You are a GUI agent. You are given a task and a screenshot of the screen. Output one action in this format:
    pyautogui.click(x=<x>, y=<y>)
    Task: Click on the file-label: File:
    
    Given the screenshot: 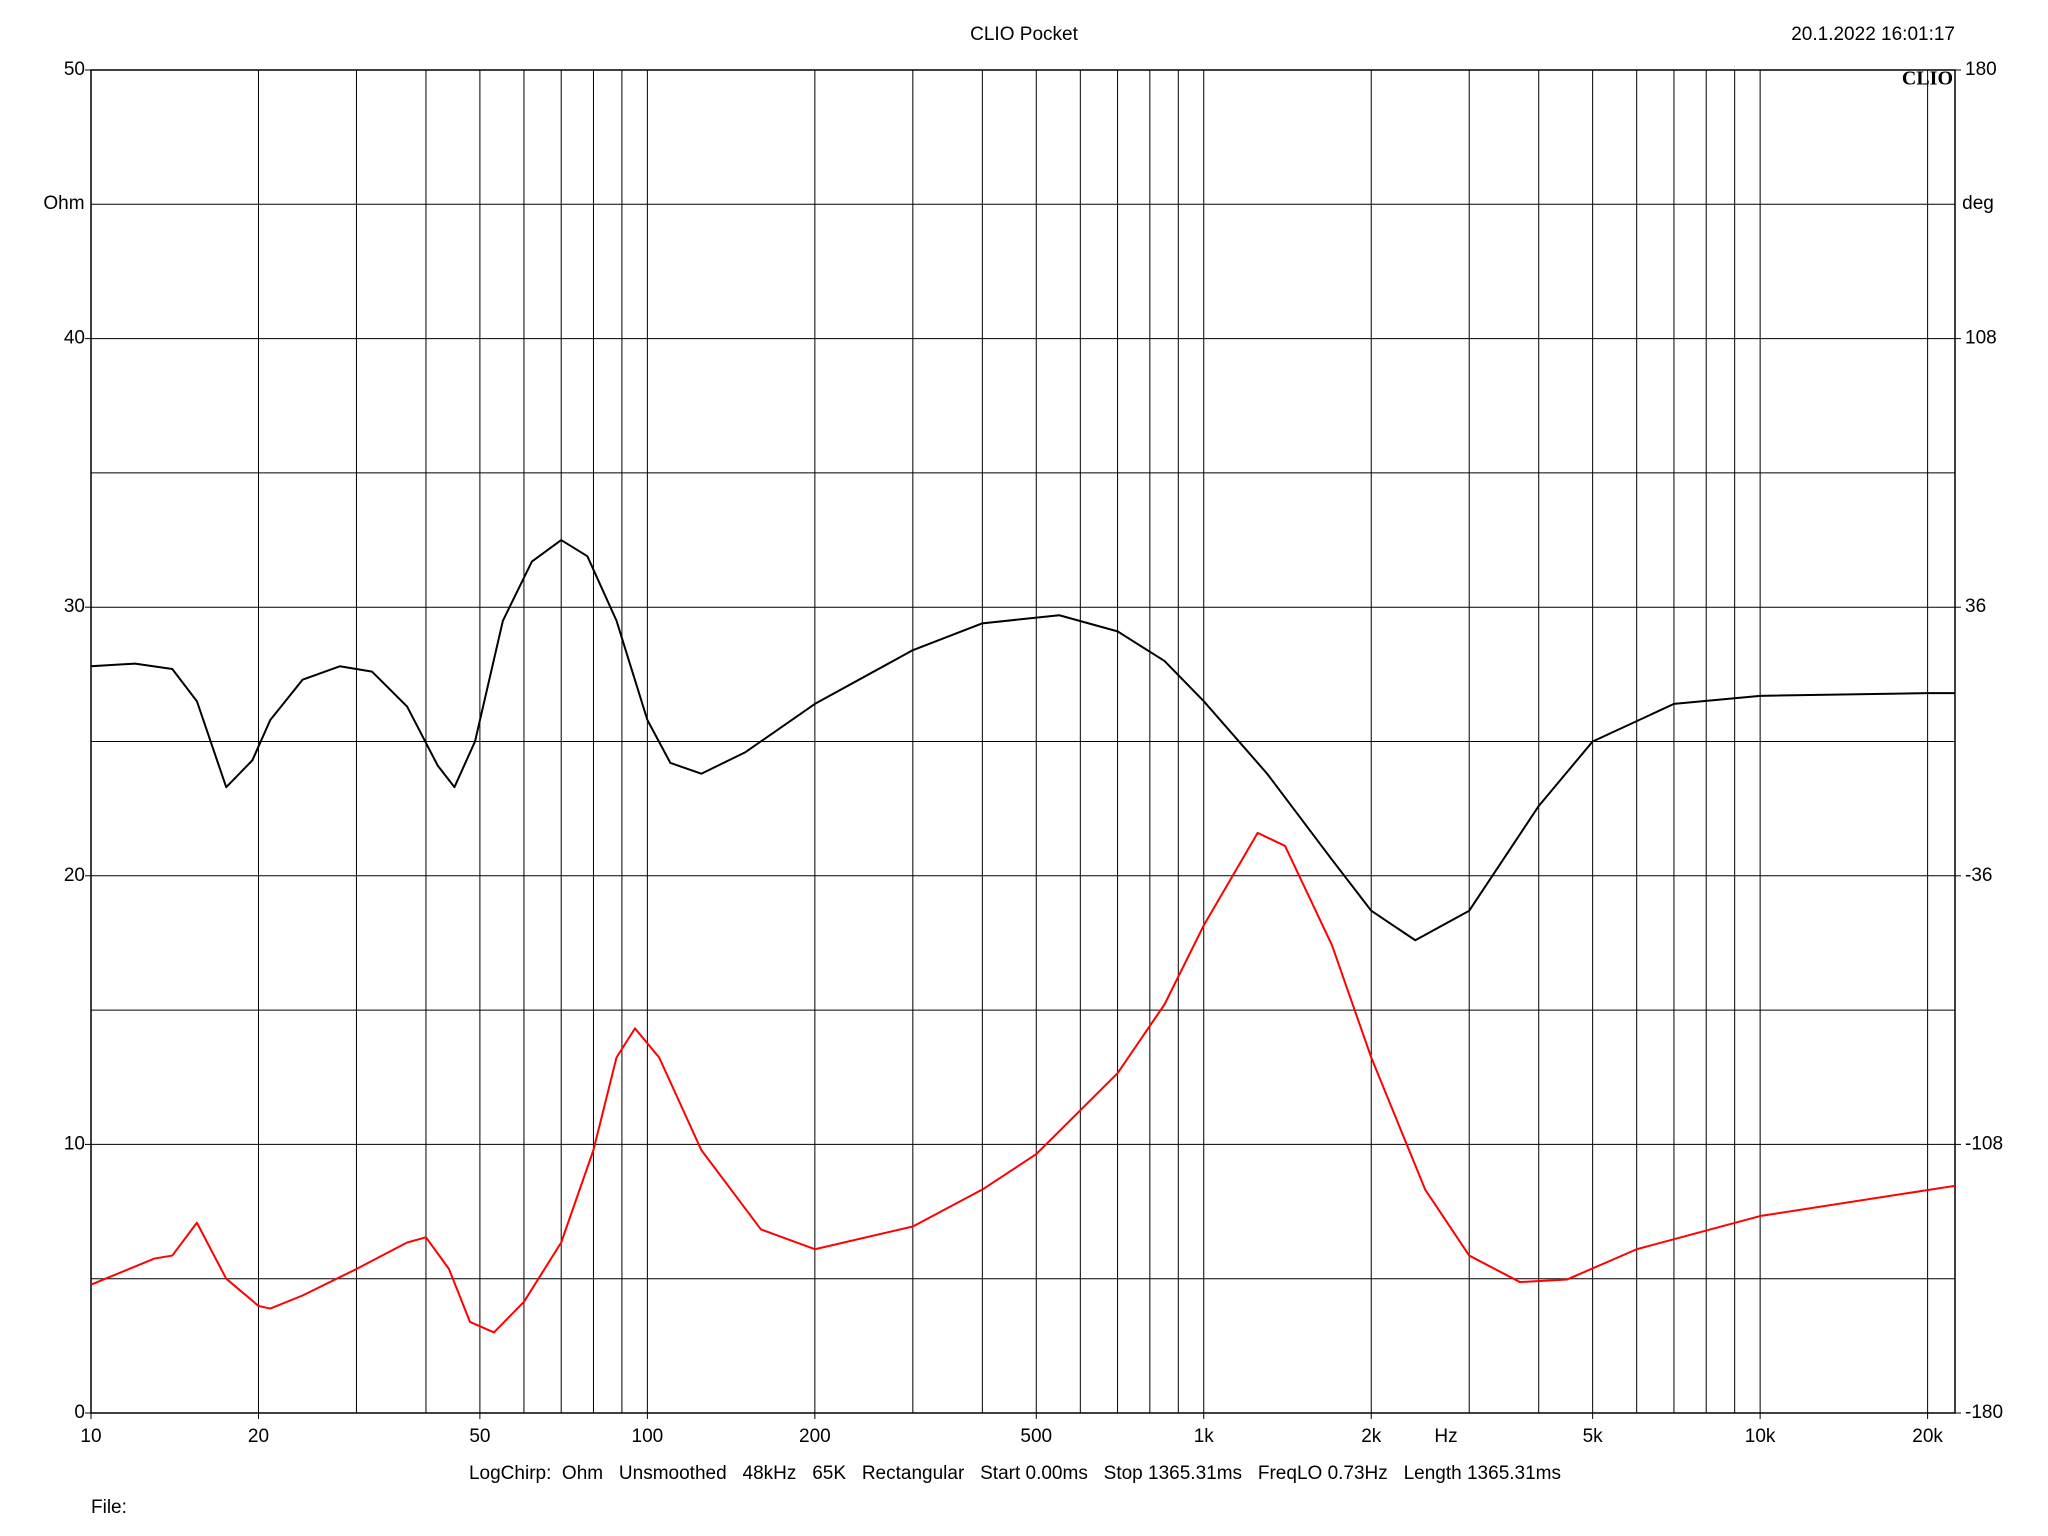 What is the action you would take?
    pyautogui.click(x=109, y=1507)
    